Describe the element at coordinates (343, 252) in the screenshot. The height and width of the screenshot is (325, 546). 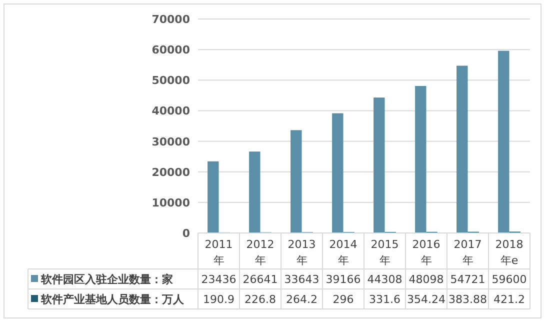
I see `x-tick-label: 2014 年` at that location.